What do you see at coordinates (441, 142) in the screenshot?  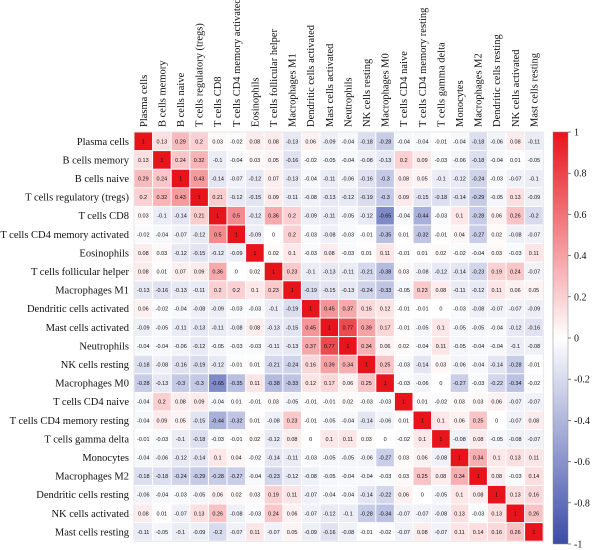 I see `cell-value-label: -0.01` at bounding box center [441, 142].